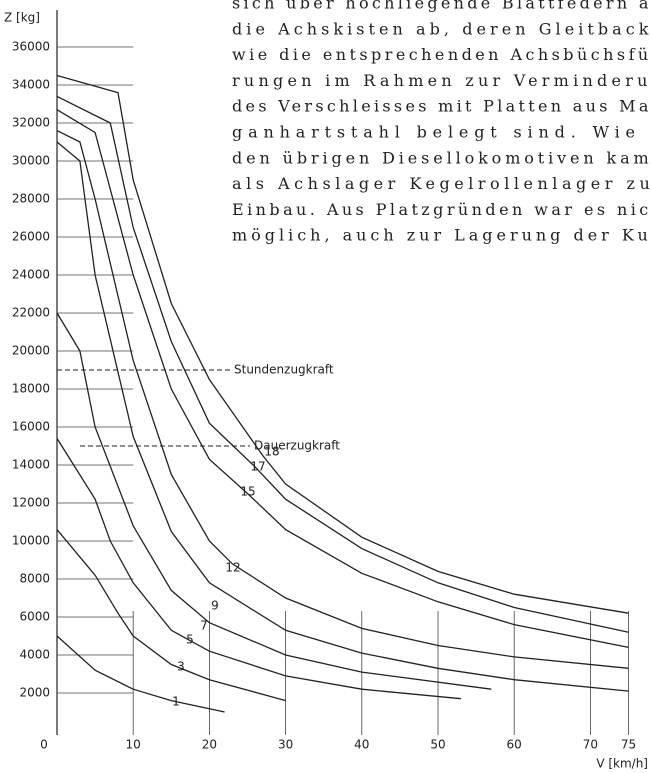 This screenshot has width=651, height=773. Describe the element at coordinates (31, 503) in the screenshot. I see `y-tick-label: 12000` at that location.